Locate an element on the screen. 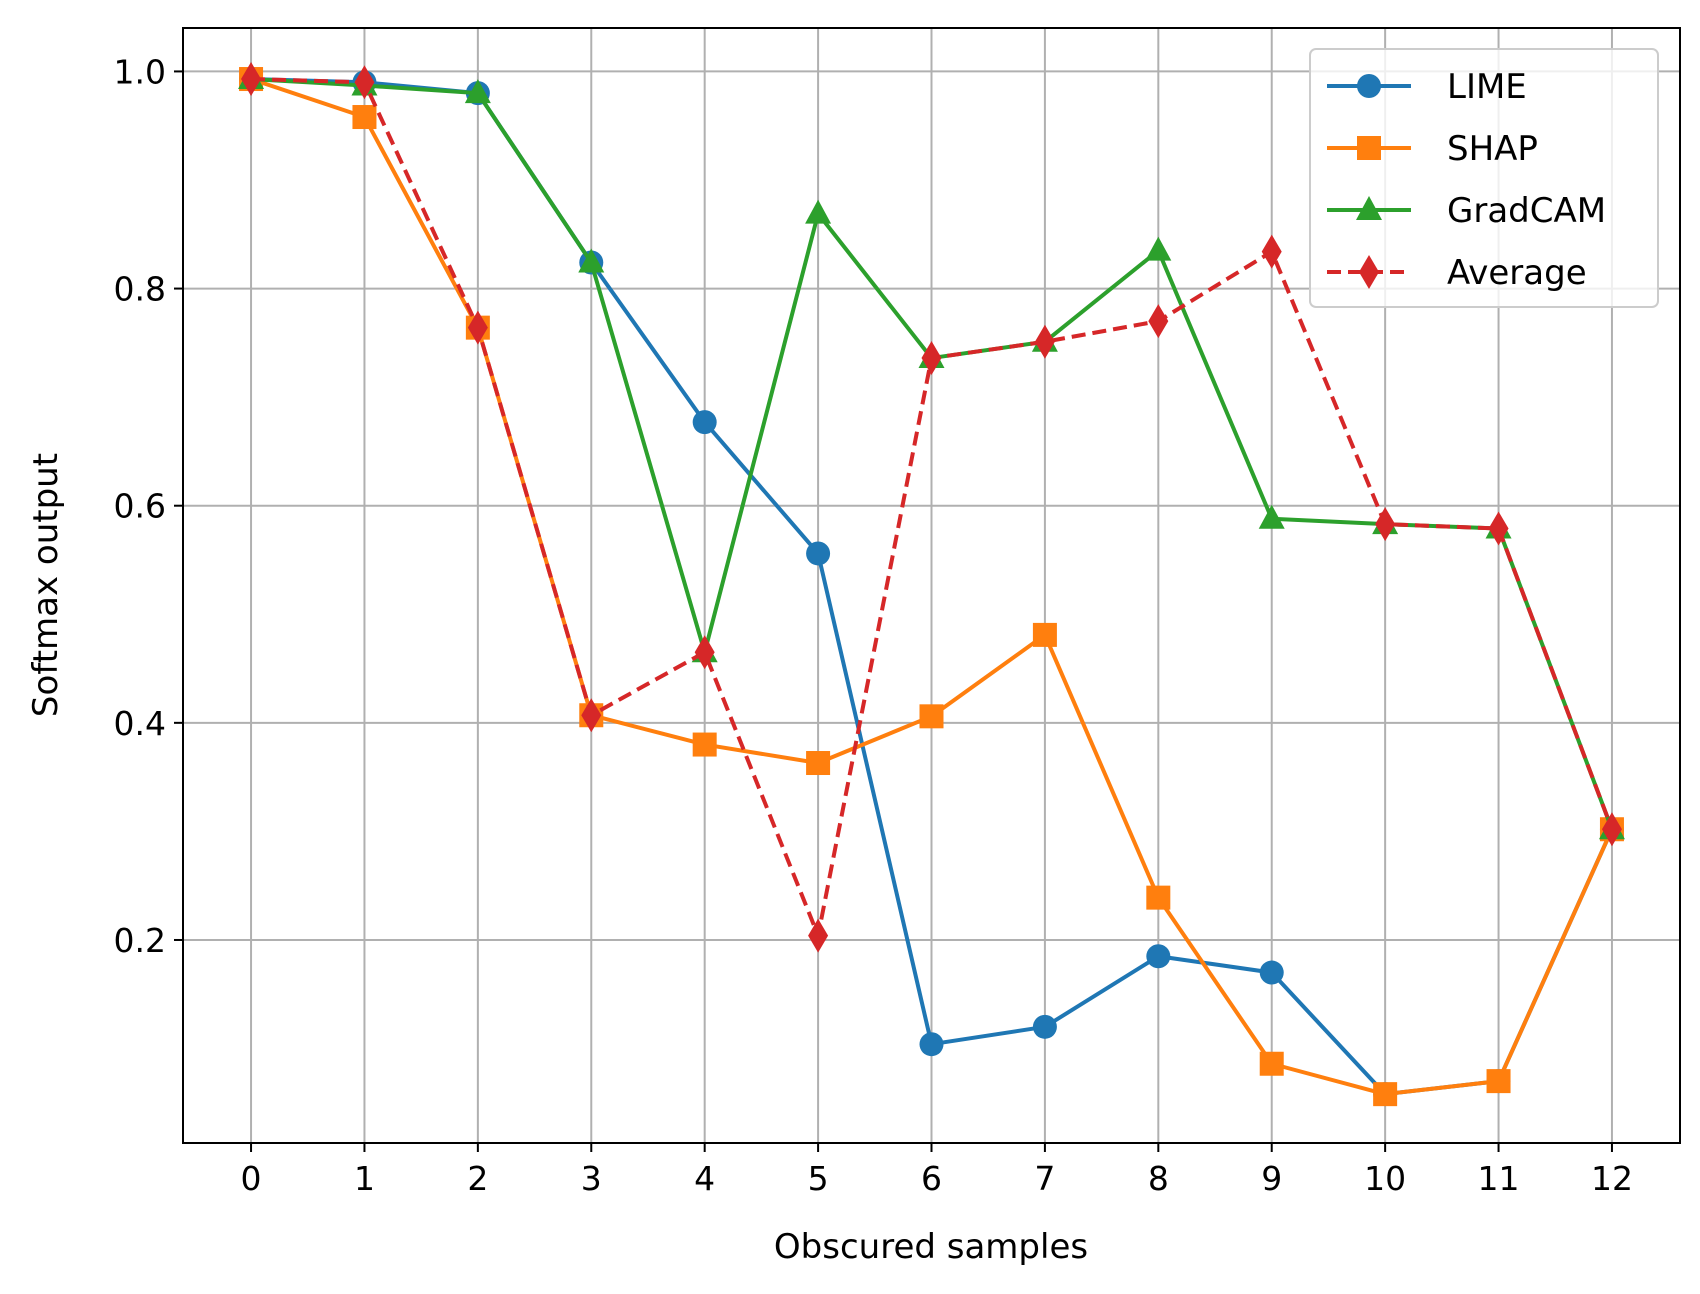  legend-label-lime: LIME is located at coordinates (1487, 87).